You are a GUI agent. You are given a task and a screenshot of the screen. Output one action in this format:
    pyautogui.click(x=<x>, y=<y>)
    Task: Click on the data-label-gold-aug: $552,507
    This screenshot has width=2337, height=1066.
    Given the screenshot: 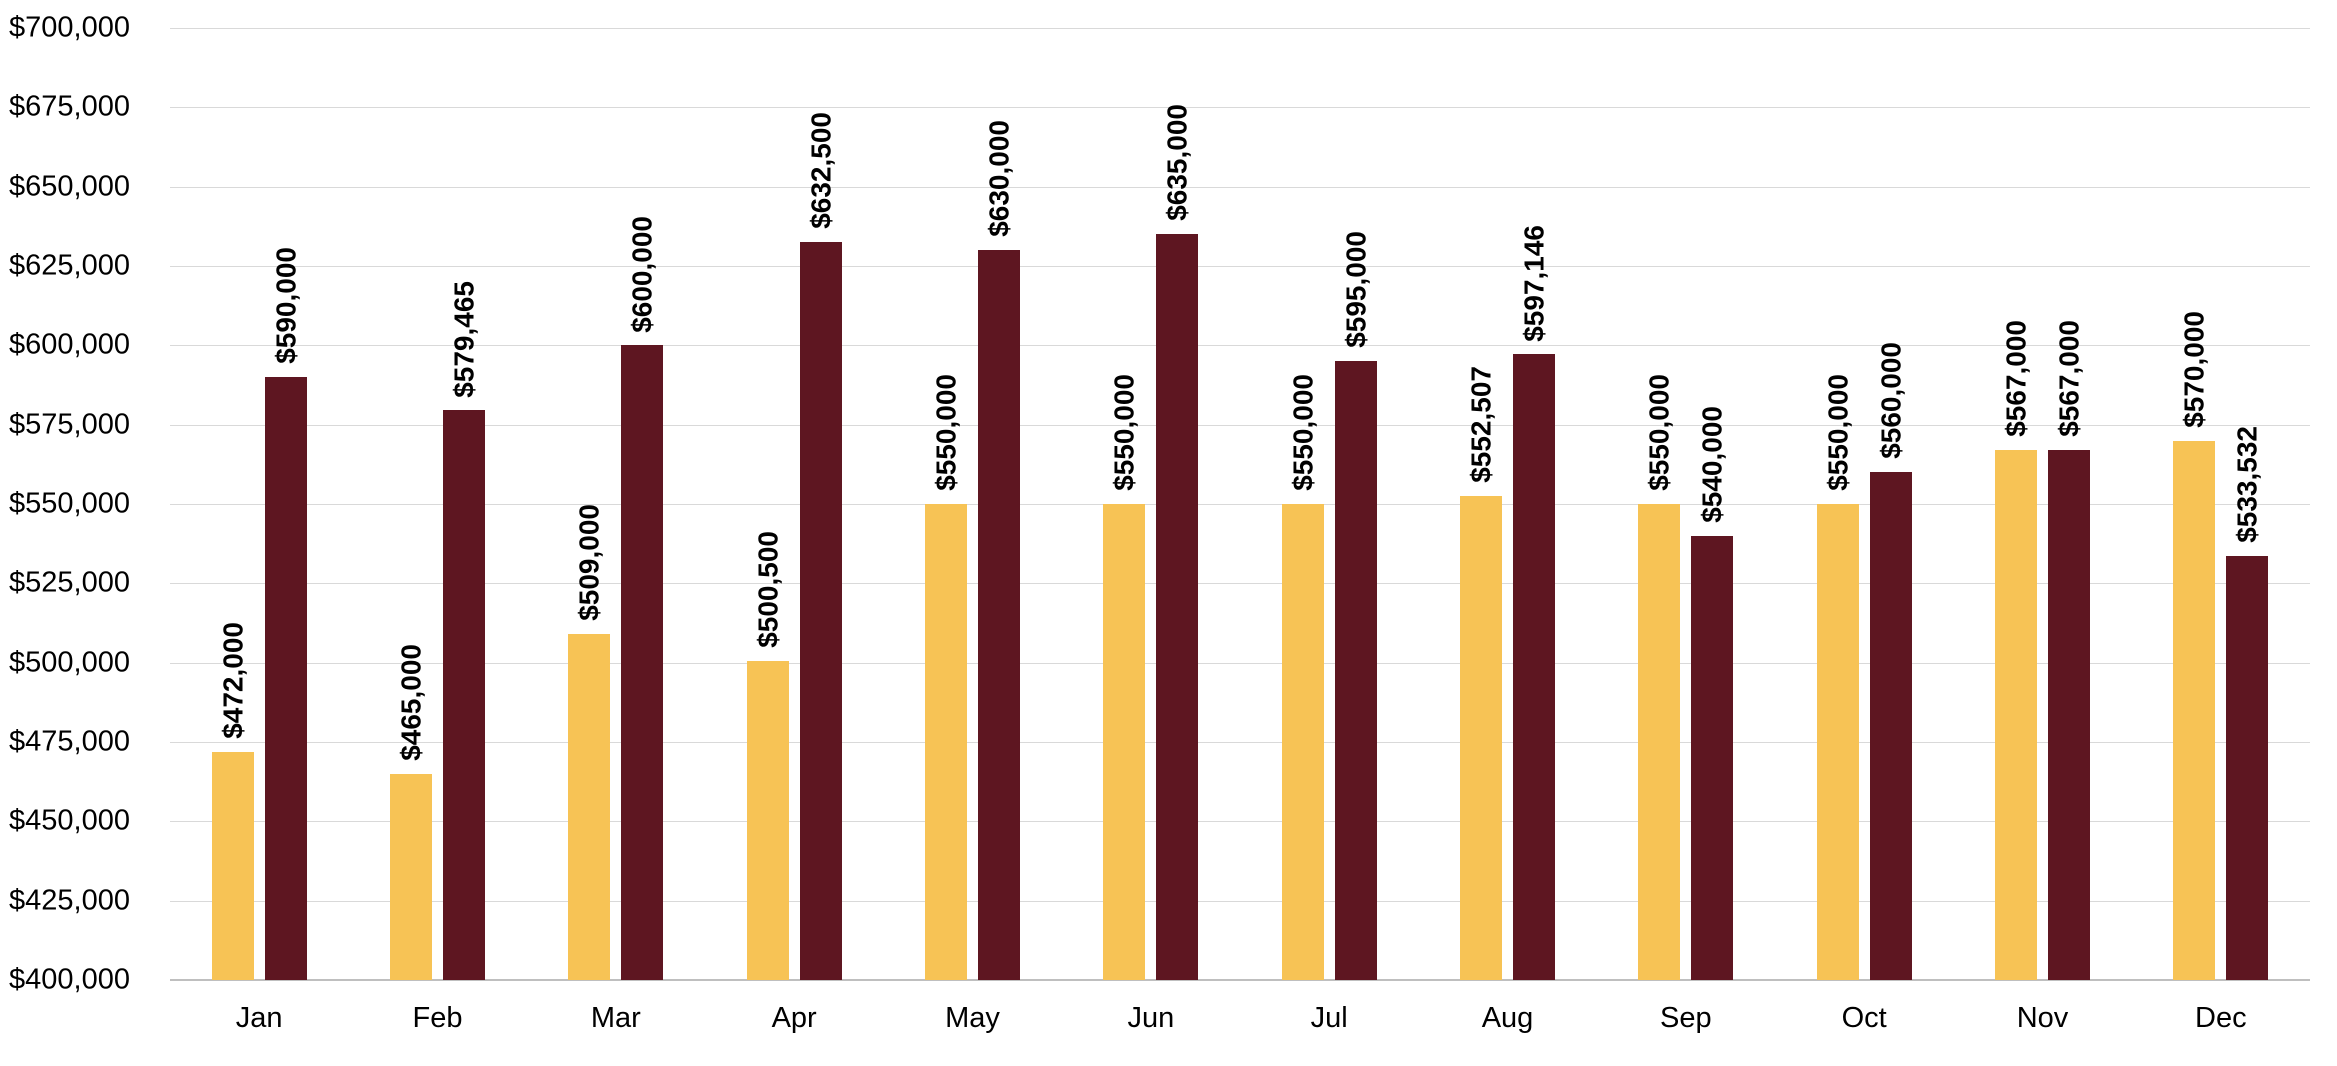 What is the action you would take?
    pyautogui.click(x=1481, y=425)
    